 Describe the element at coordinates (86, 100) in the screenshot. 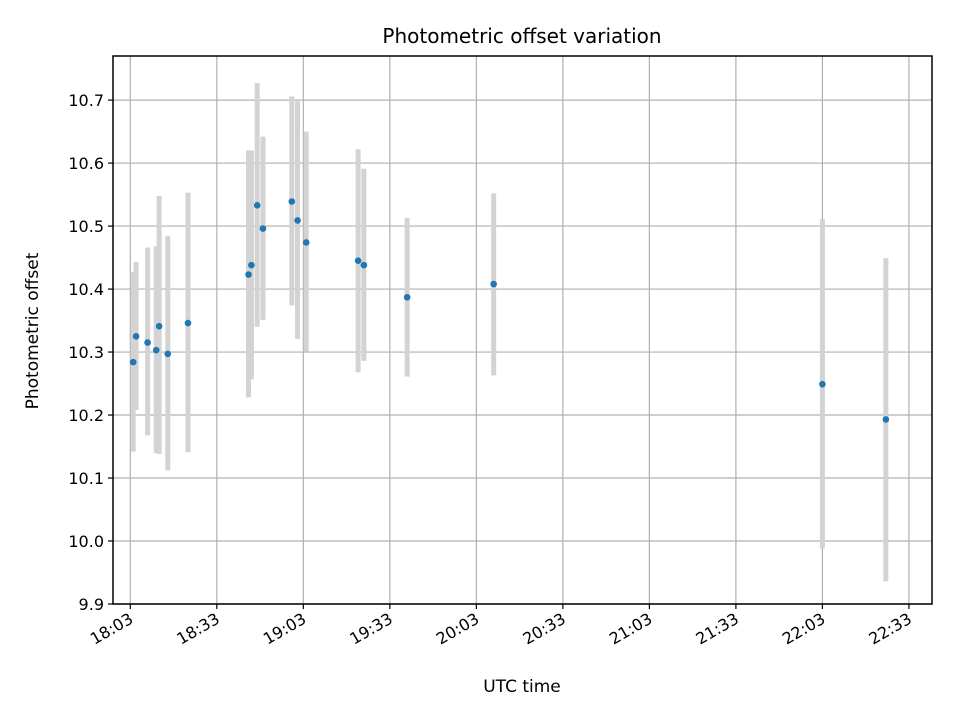

I see `y-tick-label: 10.7` at that location.